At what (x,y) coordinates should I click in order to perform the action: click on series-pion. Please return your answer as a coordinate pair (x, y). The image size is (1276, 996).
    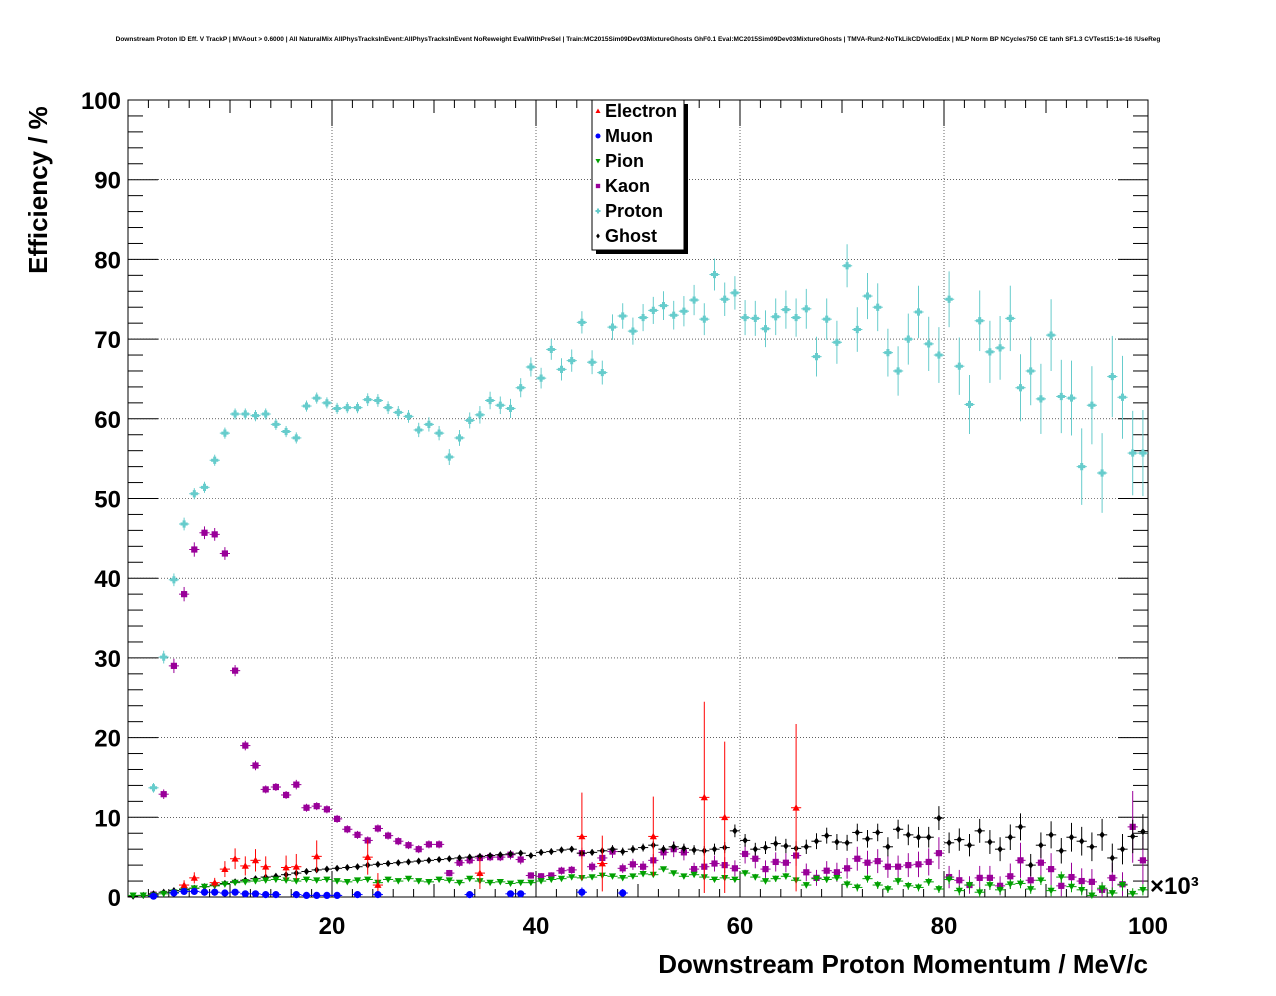
    Looking at the image, I should click on (638, 883).